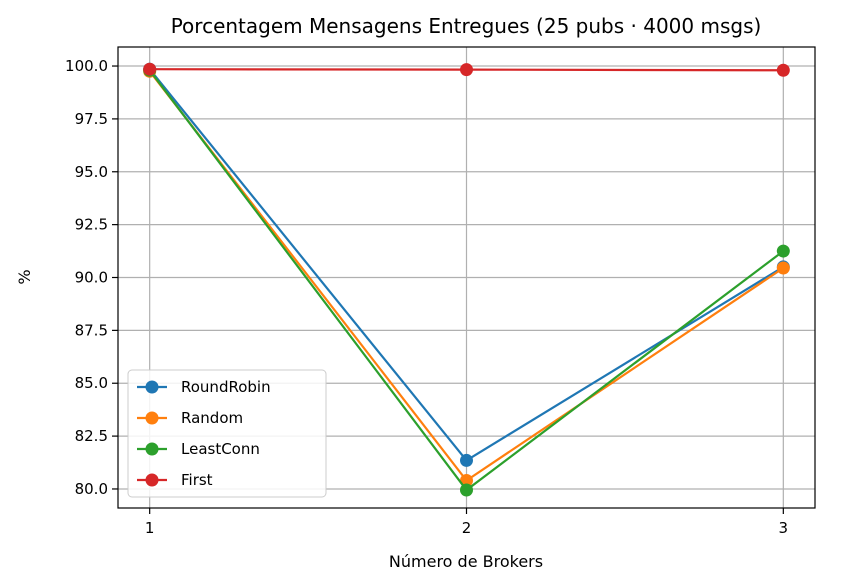 The height and width of the screenshot is (586, 851). Describe the element at coordinates (784, 528) in the screenshot. I see `x-tick-label: 3` at that location.